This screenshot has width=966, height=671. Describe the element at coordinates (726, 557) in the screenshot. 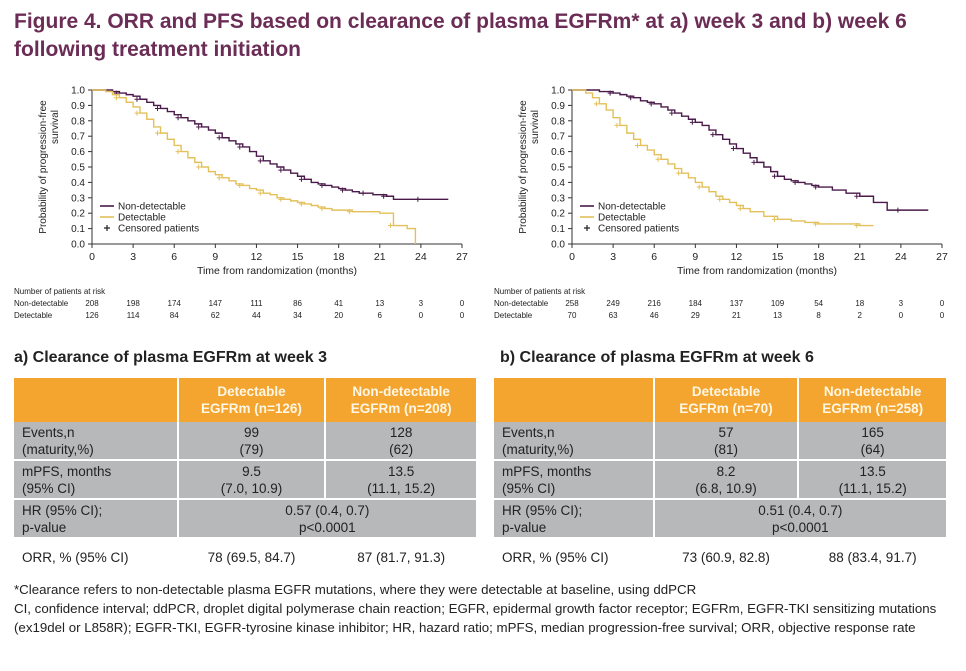

I see `cell-detectable: 73 (60.9, 82.8)` at that location.